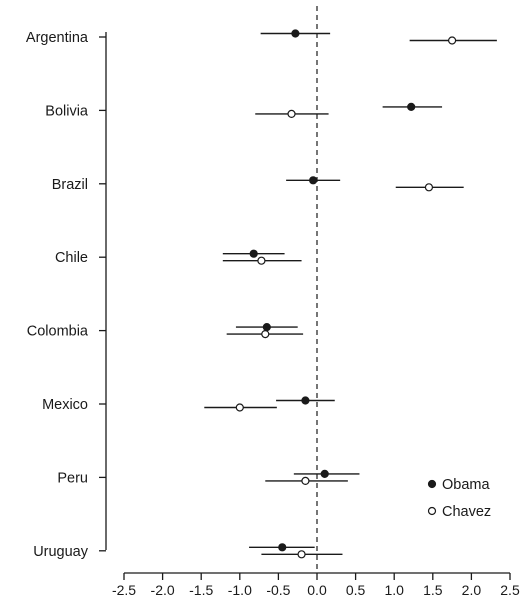 The width and height of the screenshot is (524, 601). Describe the element at coordinates (72, 478) in the screenshot. I see `category-label-peru: Peru` at that location.